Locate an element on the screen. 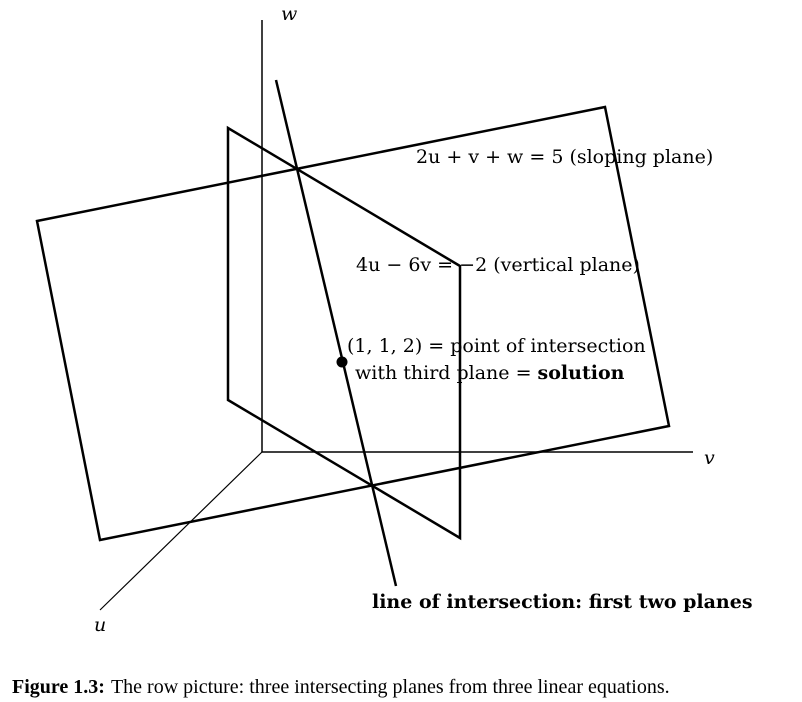 Image resolution: width=802 pixels, height=702 pixels. u-axis is located at coordinates (181, 531).